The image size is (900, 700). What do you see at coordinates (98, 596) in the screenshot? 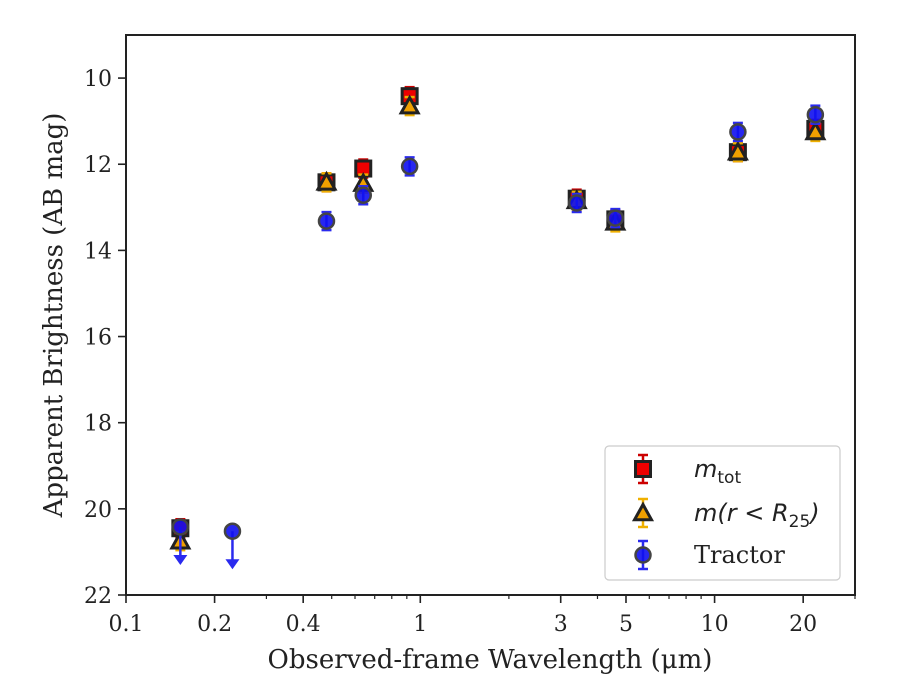
I see `y-tick-label: 22` at bounding box center [98, 596].